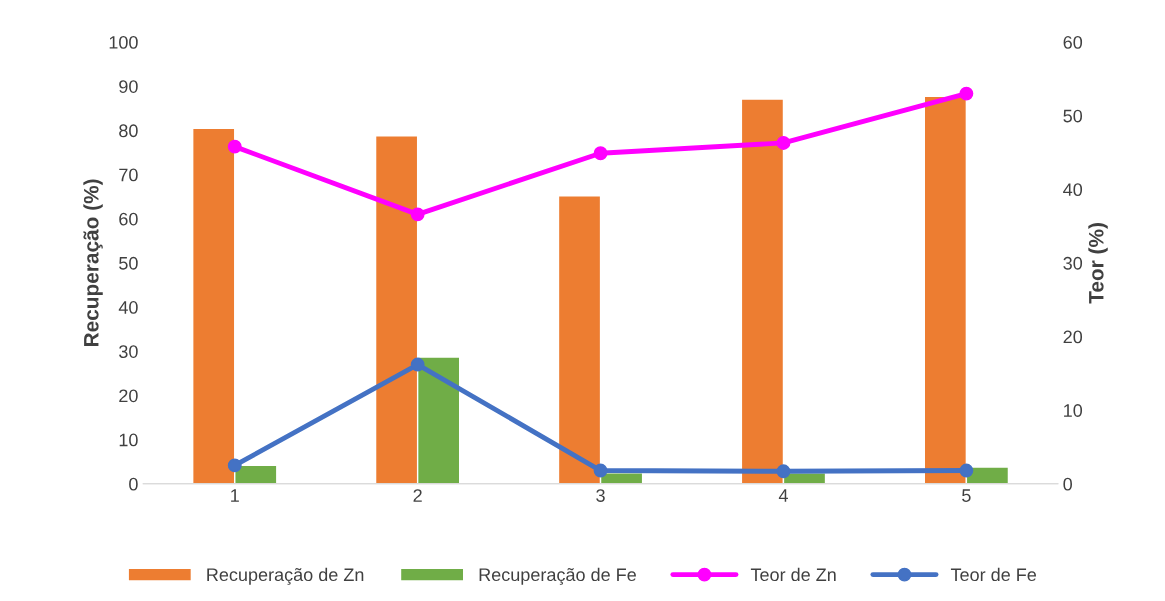  I want to click on y-tick-label: 60, so click(128, 219).